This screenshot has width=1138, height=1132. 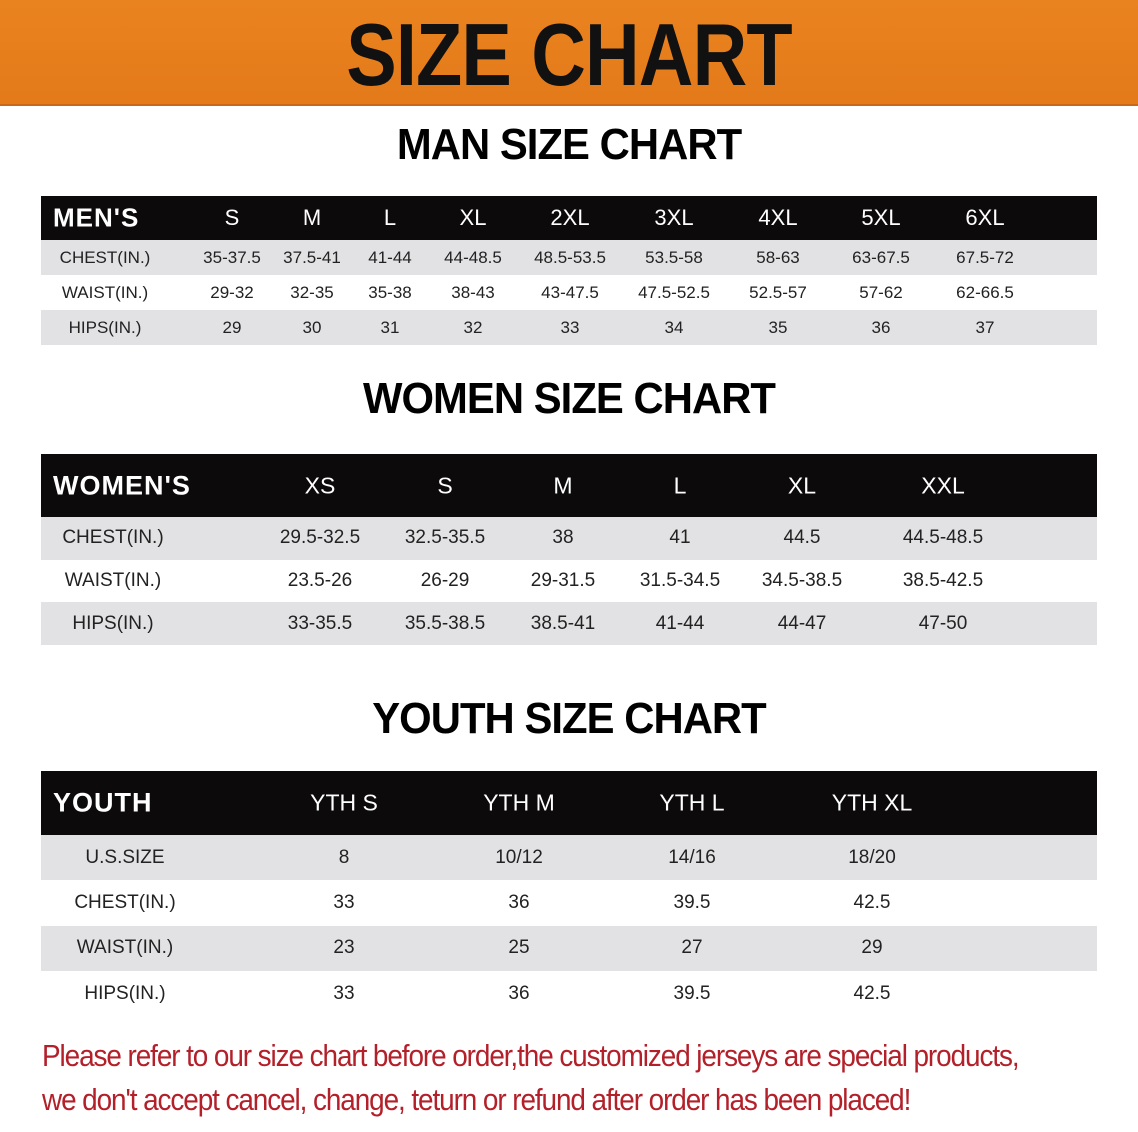 I want to click on table-cell: 14/16, so click(x=692, y=857).